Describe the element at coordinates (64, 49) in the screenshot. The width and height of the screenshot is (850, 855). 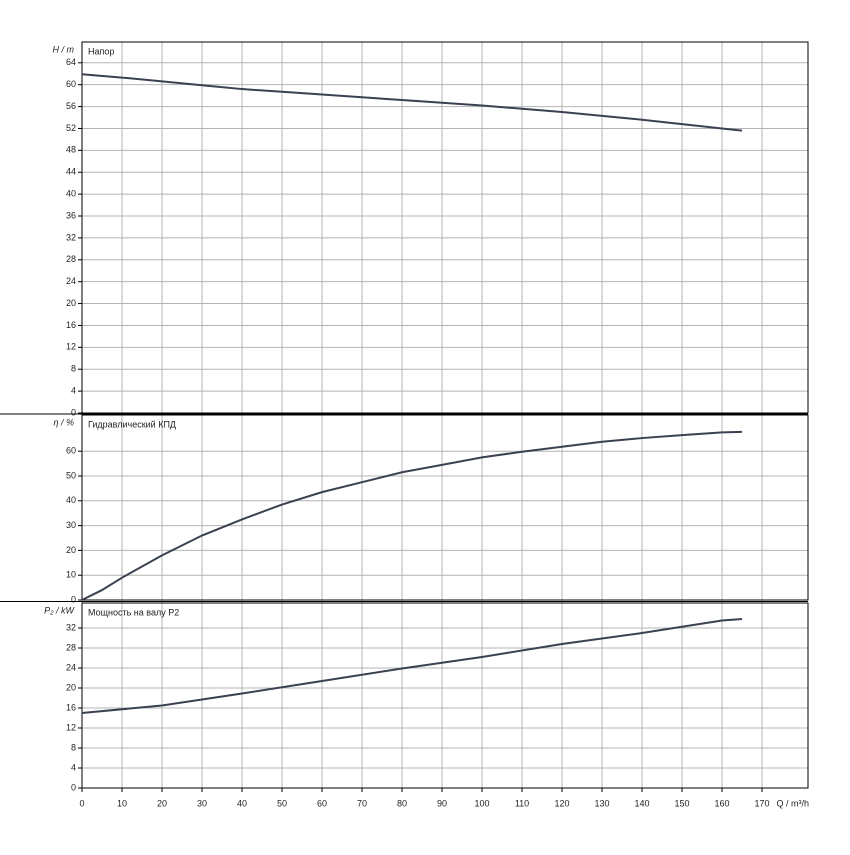
I see `y-axis-label: H / m` at that location.